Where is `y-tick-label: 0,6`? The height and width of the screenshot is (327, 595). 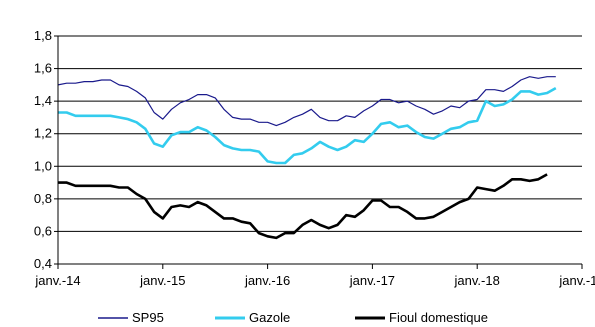 y-tick-label: 0,6 is located at coordinates (43, 230).